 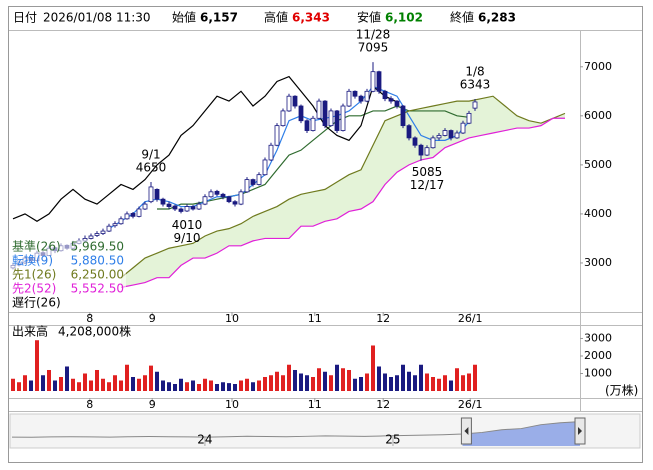 I want to click on legend-name: 転換(9), so click(x=32, y=261).